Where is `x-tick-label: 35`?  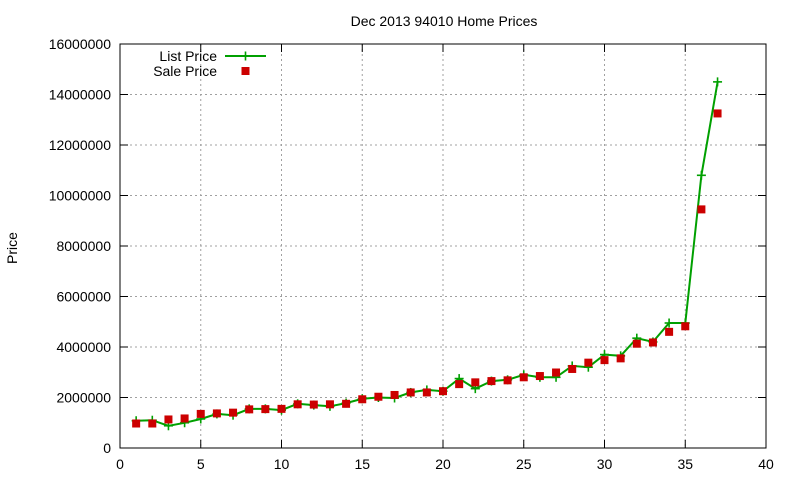
x-tick-label: 35 is located at coordinates (685, 464).